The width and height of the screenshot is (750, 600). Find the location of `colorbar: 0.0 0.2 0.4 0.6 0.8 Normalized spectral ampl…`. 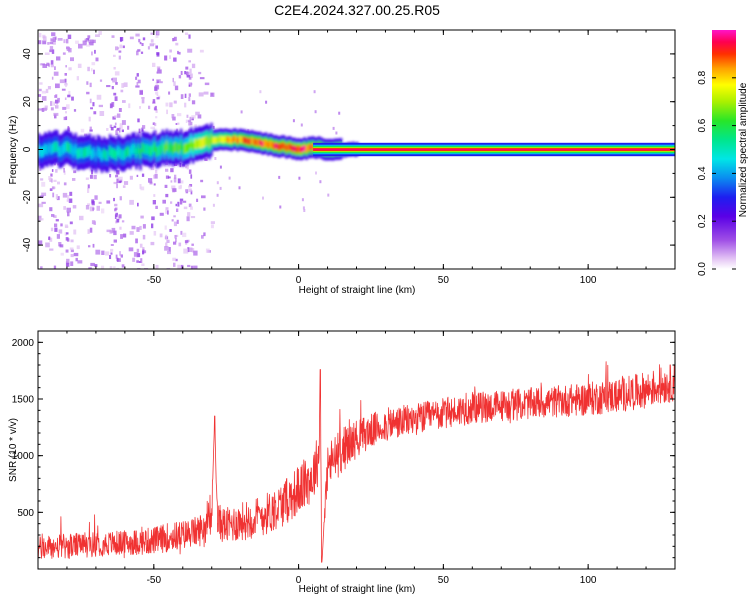

colorbar: 0.0 0.2 0.4 0.6 0.8 Normalized spectral ampl… is located at coordinates (723, 153).